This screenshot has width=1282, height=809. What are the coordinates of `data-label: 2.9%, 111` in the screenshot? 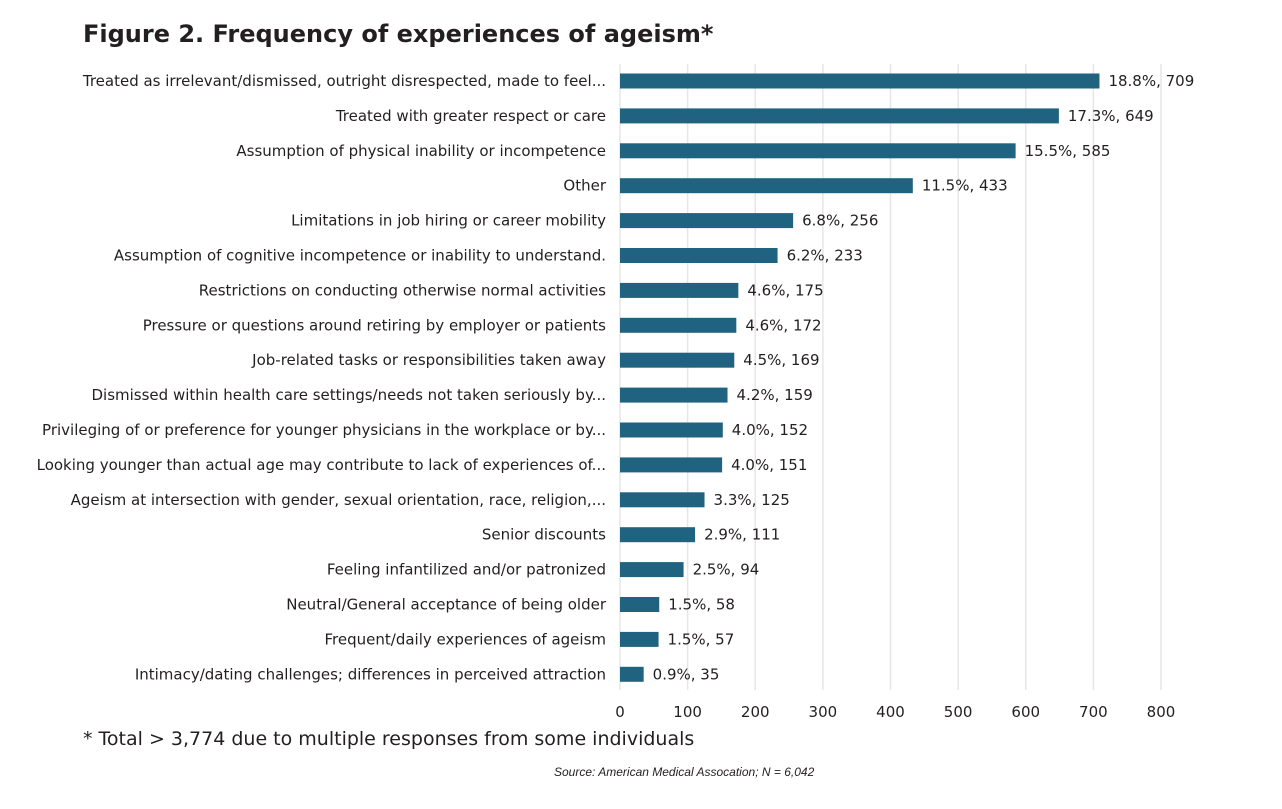 It's located at (742, 535).